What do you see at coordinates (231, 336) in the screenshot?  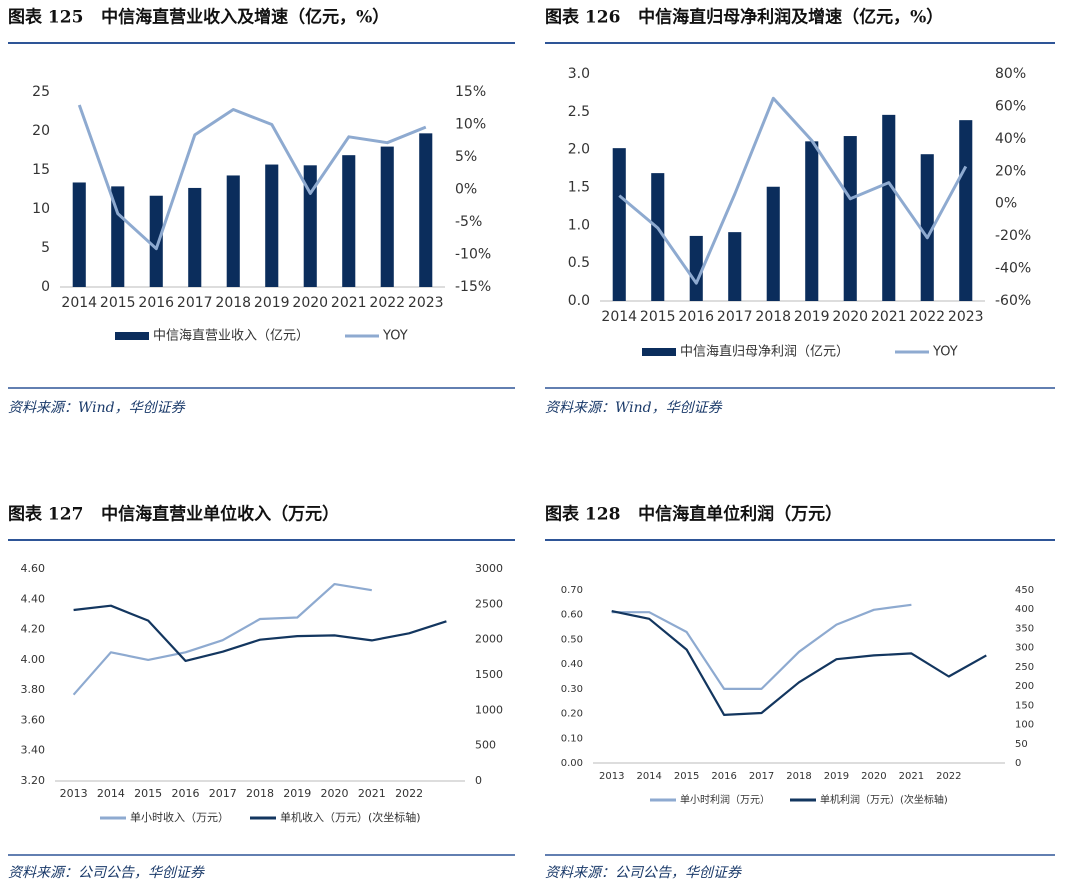 I see `legend-label: 中信海直营业收入（亿元）` at bounding box center [231, 336].